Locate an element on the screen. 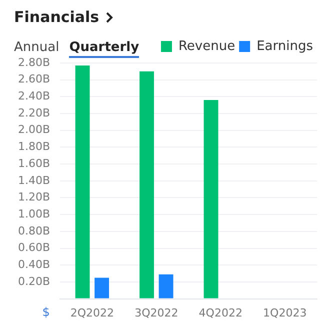 The height and width of the screenshot is (328, 325). x-tick-label: 4Q2022 is located at coordinates (220, 313).